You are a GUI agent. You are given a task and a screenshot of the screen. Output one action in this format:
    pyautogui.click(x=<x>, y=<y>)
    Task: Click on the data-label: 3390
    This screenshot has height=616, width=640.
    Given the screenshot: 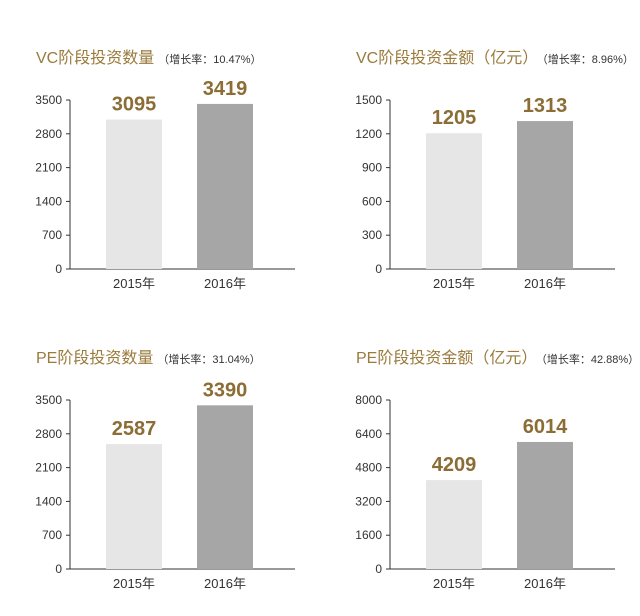 What is the action you would take?
    pyautogui.click(x=225, y=390)
    